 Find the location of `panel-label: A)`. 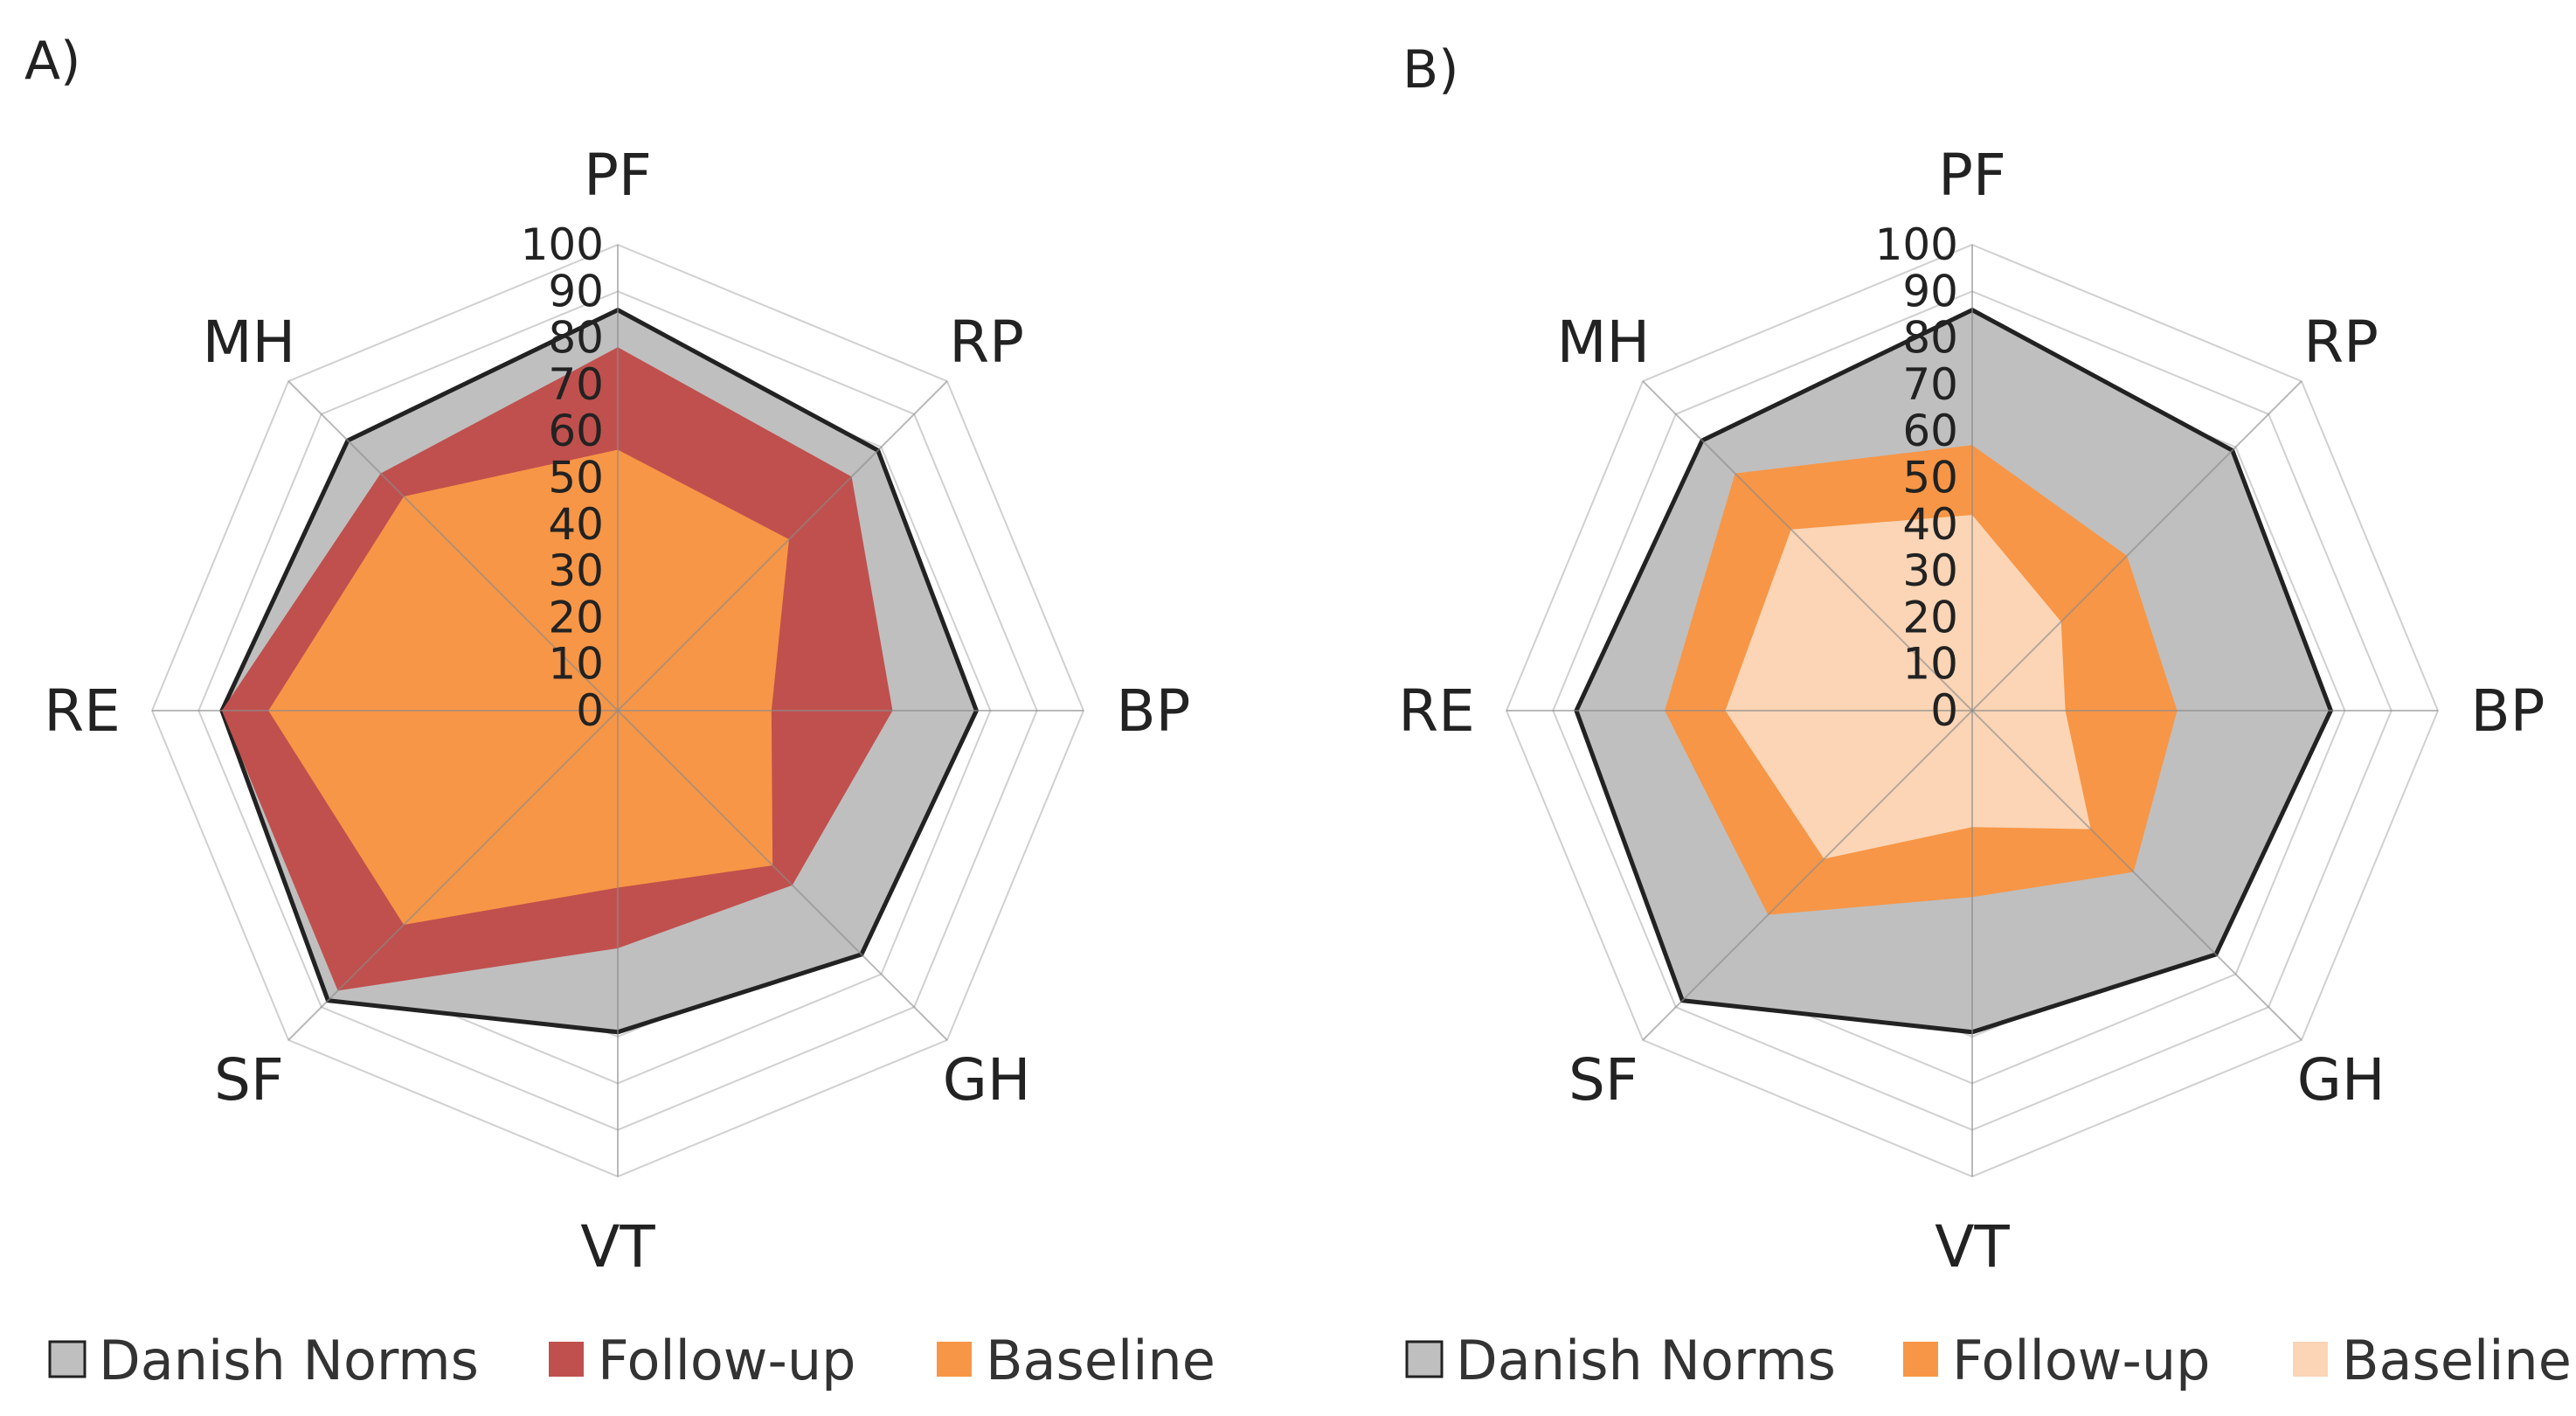

panel-label: A) is located at coordinates (52, 62).